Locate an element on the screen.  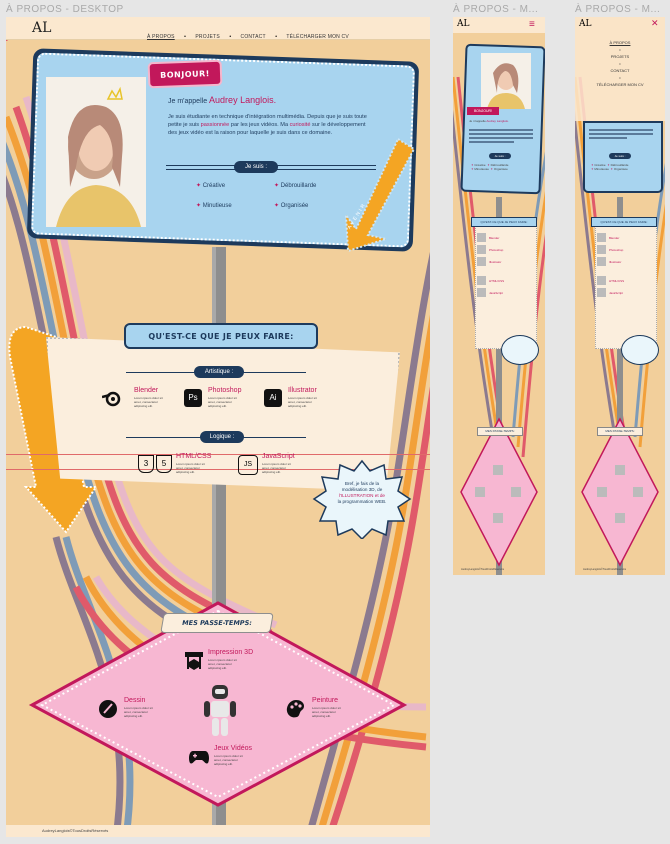
mobile-skills-sign is located at coordinates (626, 286).